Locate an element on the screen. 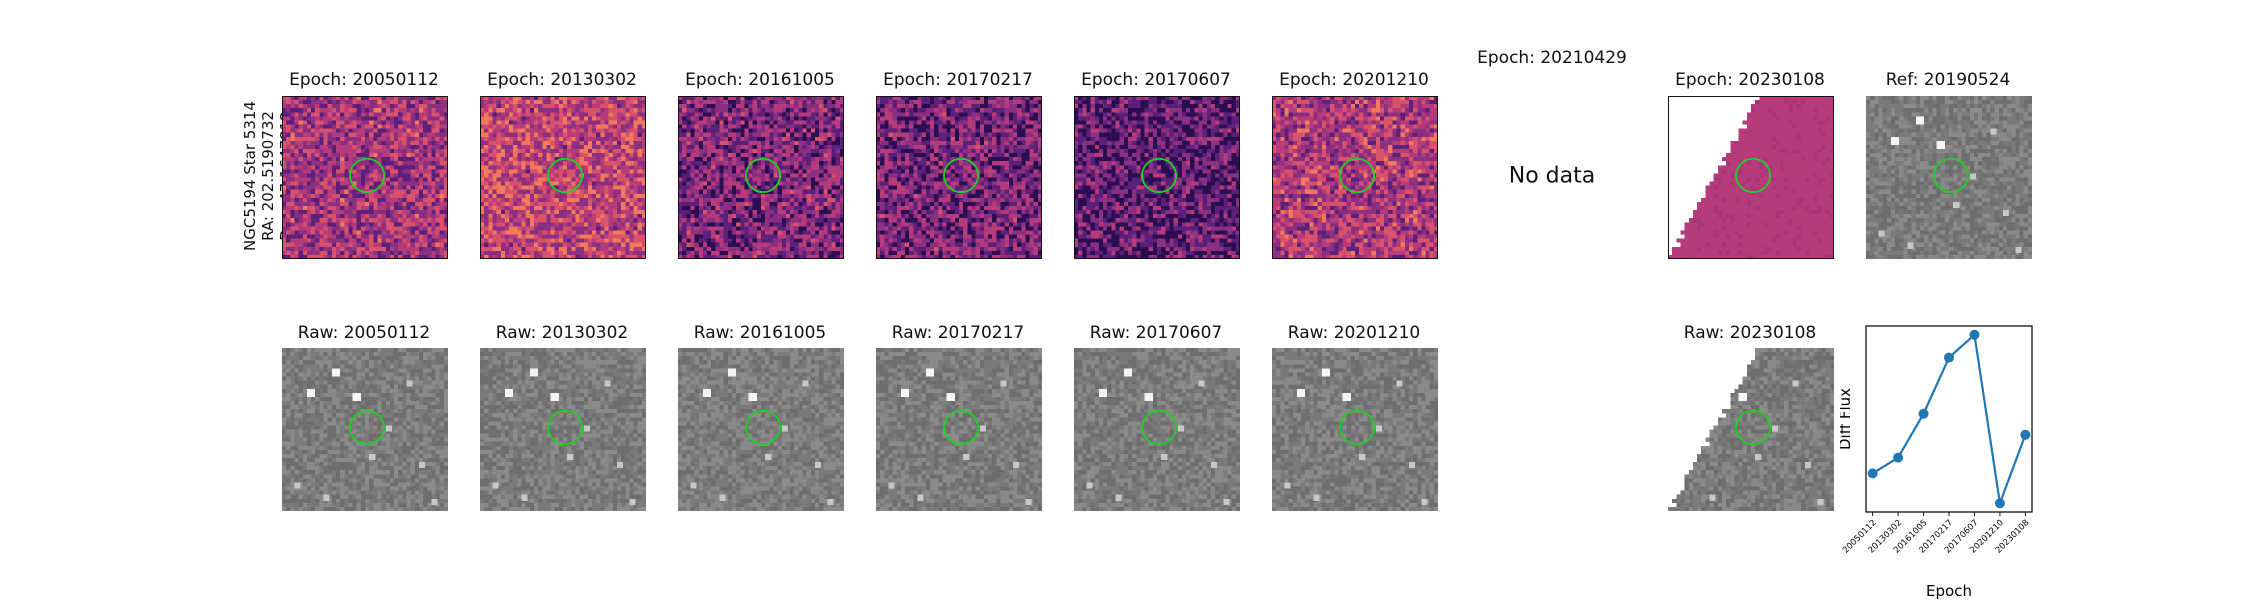 This screenshot has width=2250, height=600. target-name: NGC5194 Star 5314 is located at coordinates (250, 176).